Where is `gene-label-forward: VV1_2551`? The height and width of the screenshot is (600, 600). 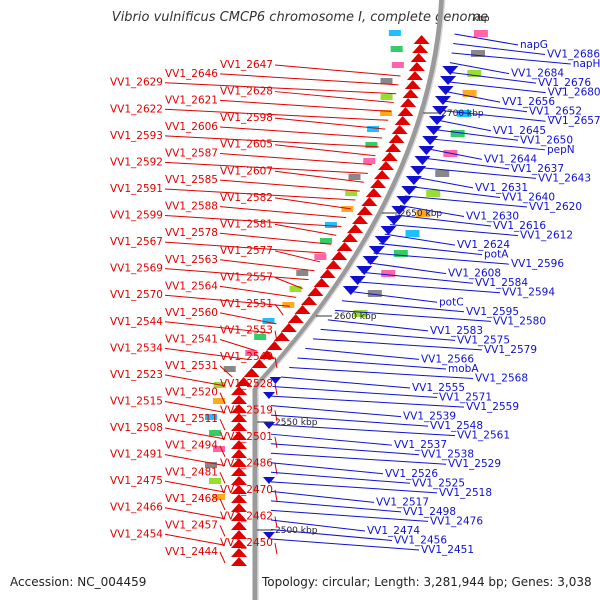
gene-label-forward: VV1_2551 is located at coordinates (246, 304).